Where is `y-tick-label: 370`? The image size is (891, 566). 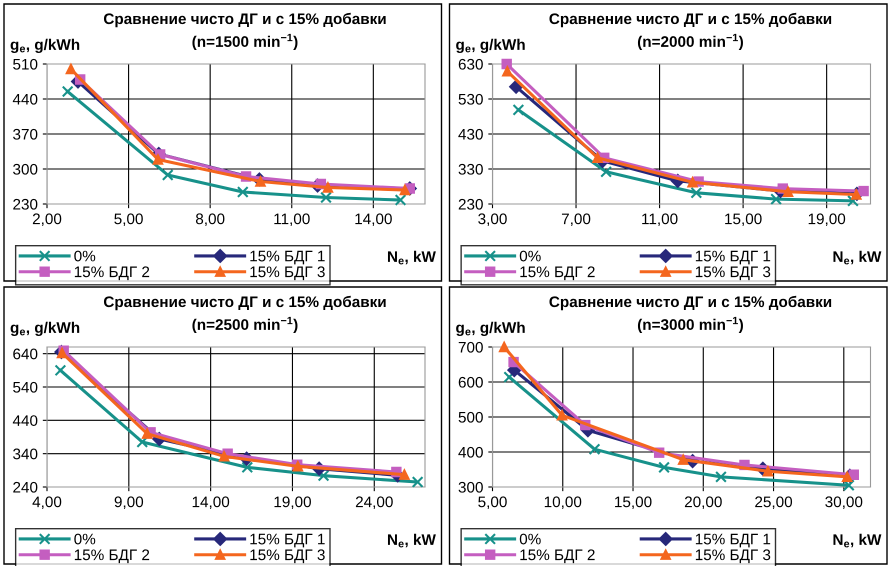
y-tick-label: 370 is located at coordinates (25, 134).